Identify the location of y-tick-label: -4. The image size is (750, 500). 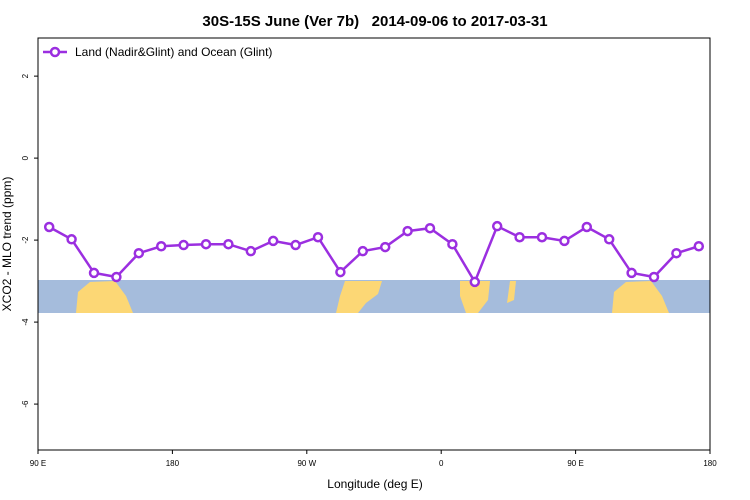
(25, 322).